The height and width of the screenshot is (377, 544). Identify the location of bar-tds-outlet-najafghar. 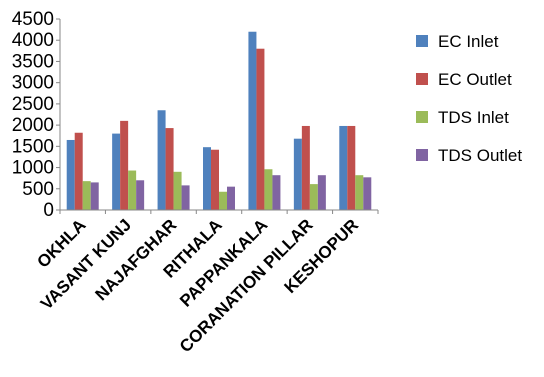
(185, 197).